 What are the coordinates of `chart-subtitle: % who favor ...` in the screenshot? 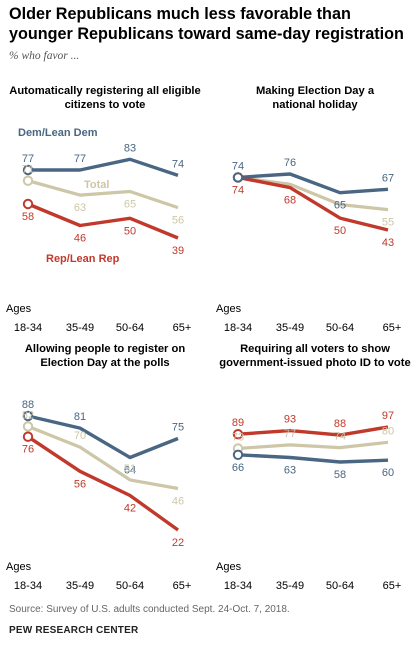 It's located at (44, 56).